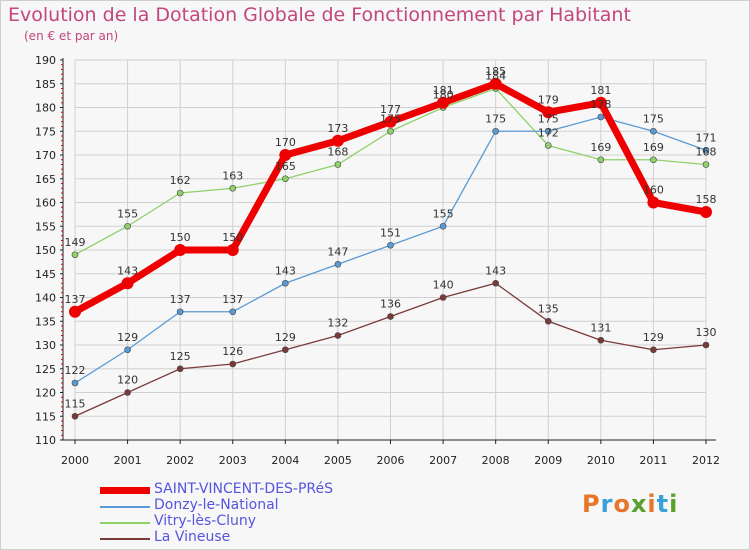 Image resolution: width=750 pixels, height=550 pixels. I want to click on x-tick-label: 2000, so click(75, 460).